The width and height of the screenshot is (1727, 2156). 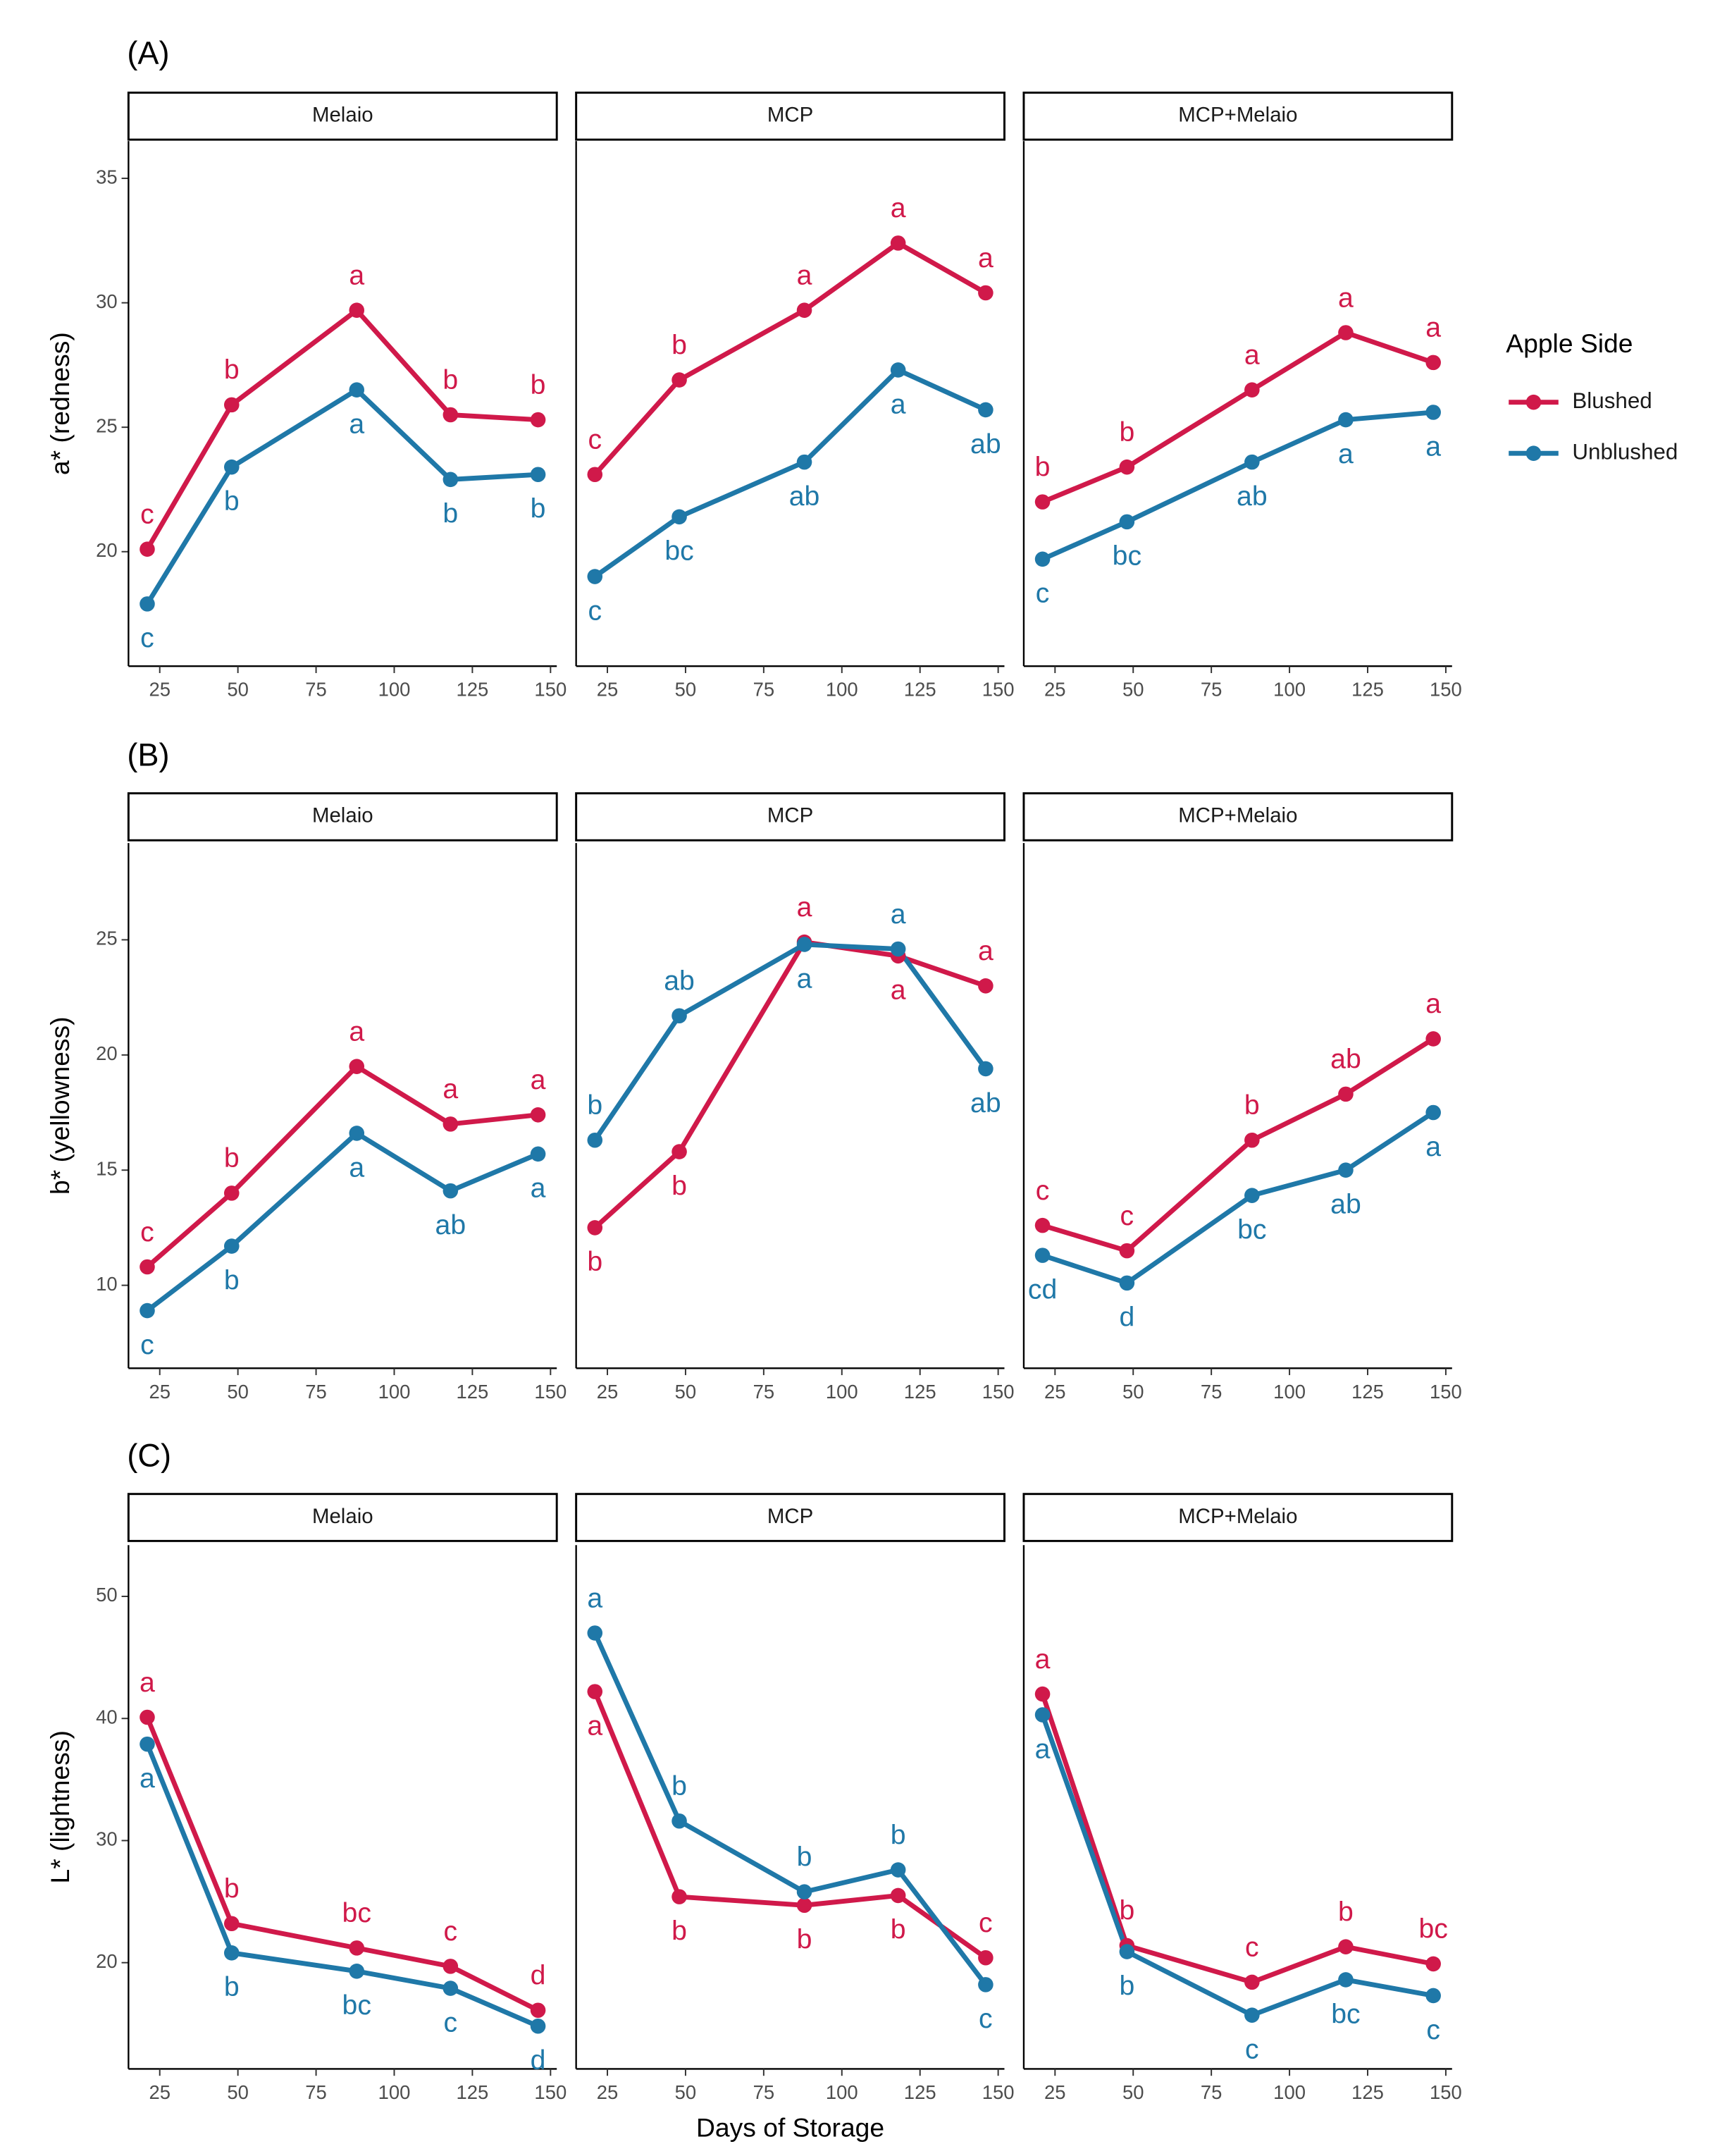 I want to click on strip-label: MCP, so click(x=790, y=1516).